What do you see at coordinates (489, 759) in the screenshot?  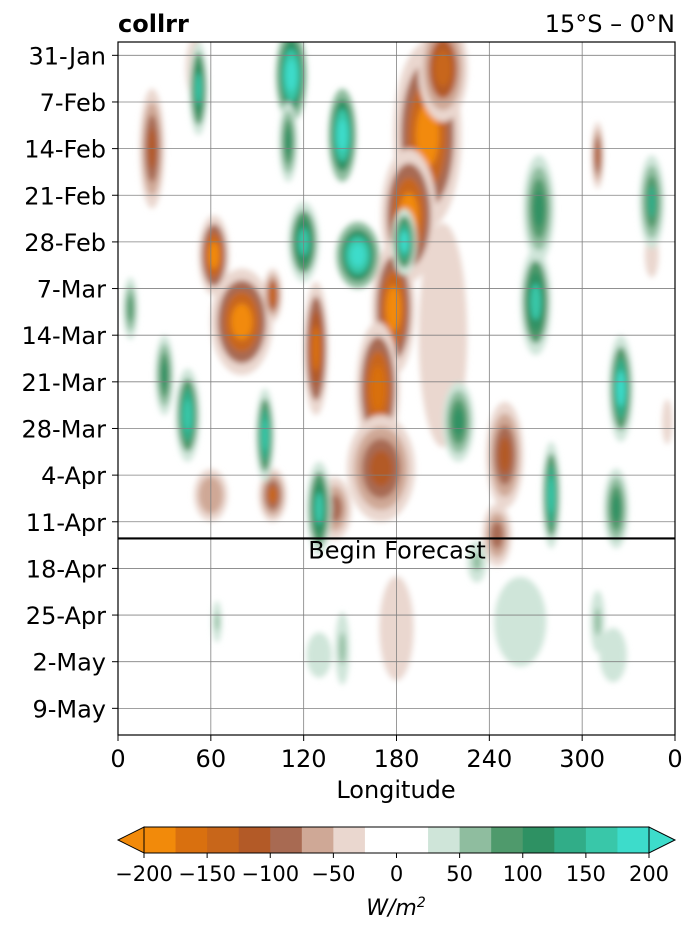 I see `x-tick-label: 240` at bounding box center [489, 759].